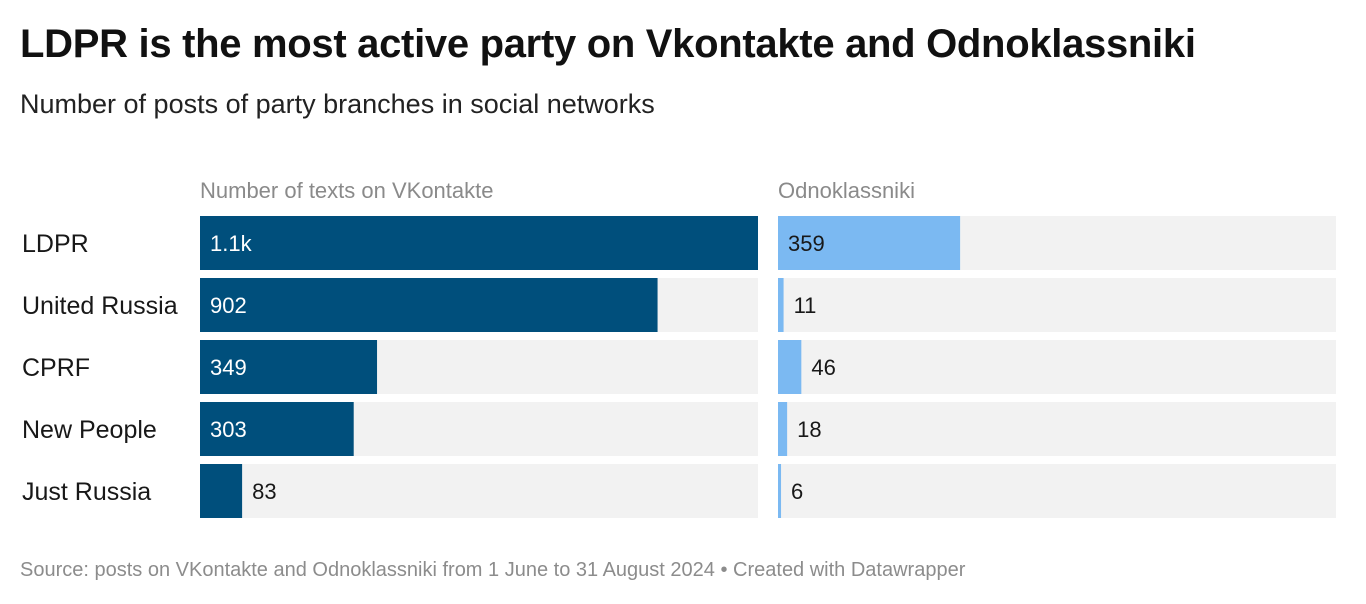  What do you see at coordinates (823, 367) in the screenshot?
I see `ok-value-label-cprf: 46` at bounding box center [823, 367].